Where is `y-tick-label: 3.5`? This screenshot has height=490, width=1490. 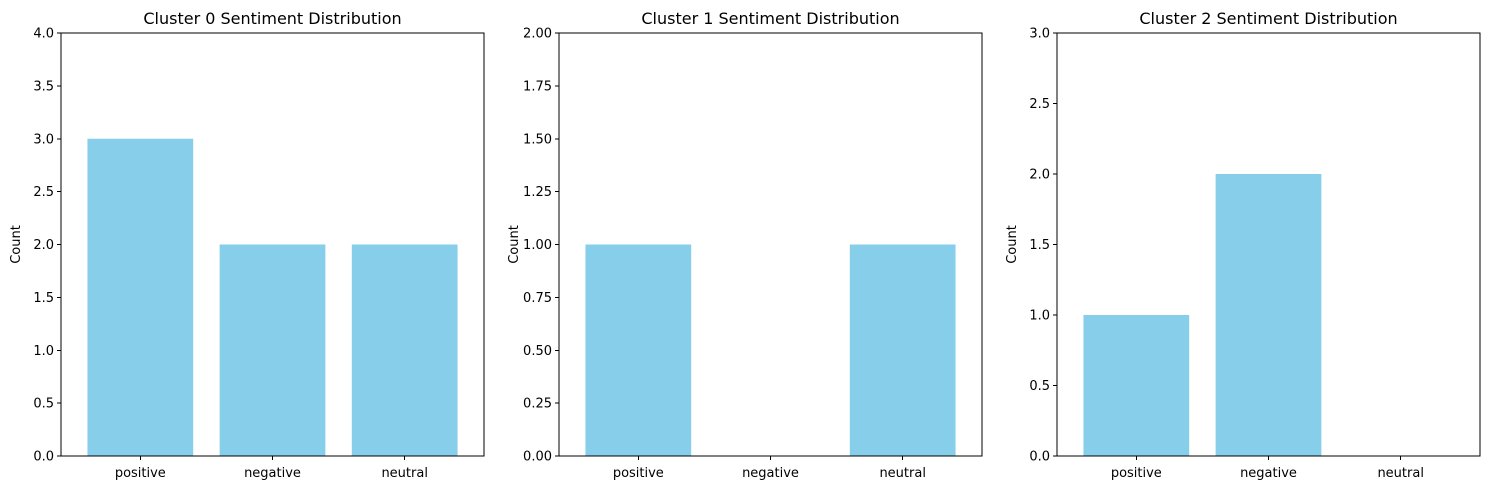 y-tick-label: 3.5 is located at coordinates (43, 86).